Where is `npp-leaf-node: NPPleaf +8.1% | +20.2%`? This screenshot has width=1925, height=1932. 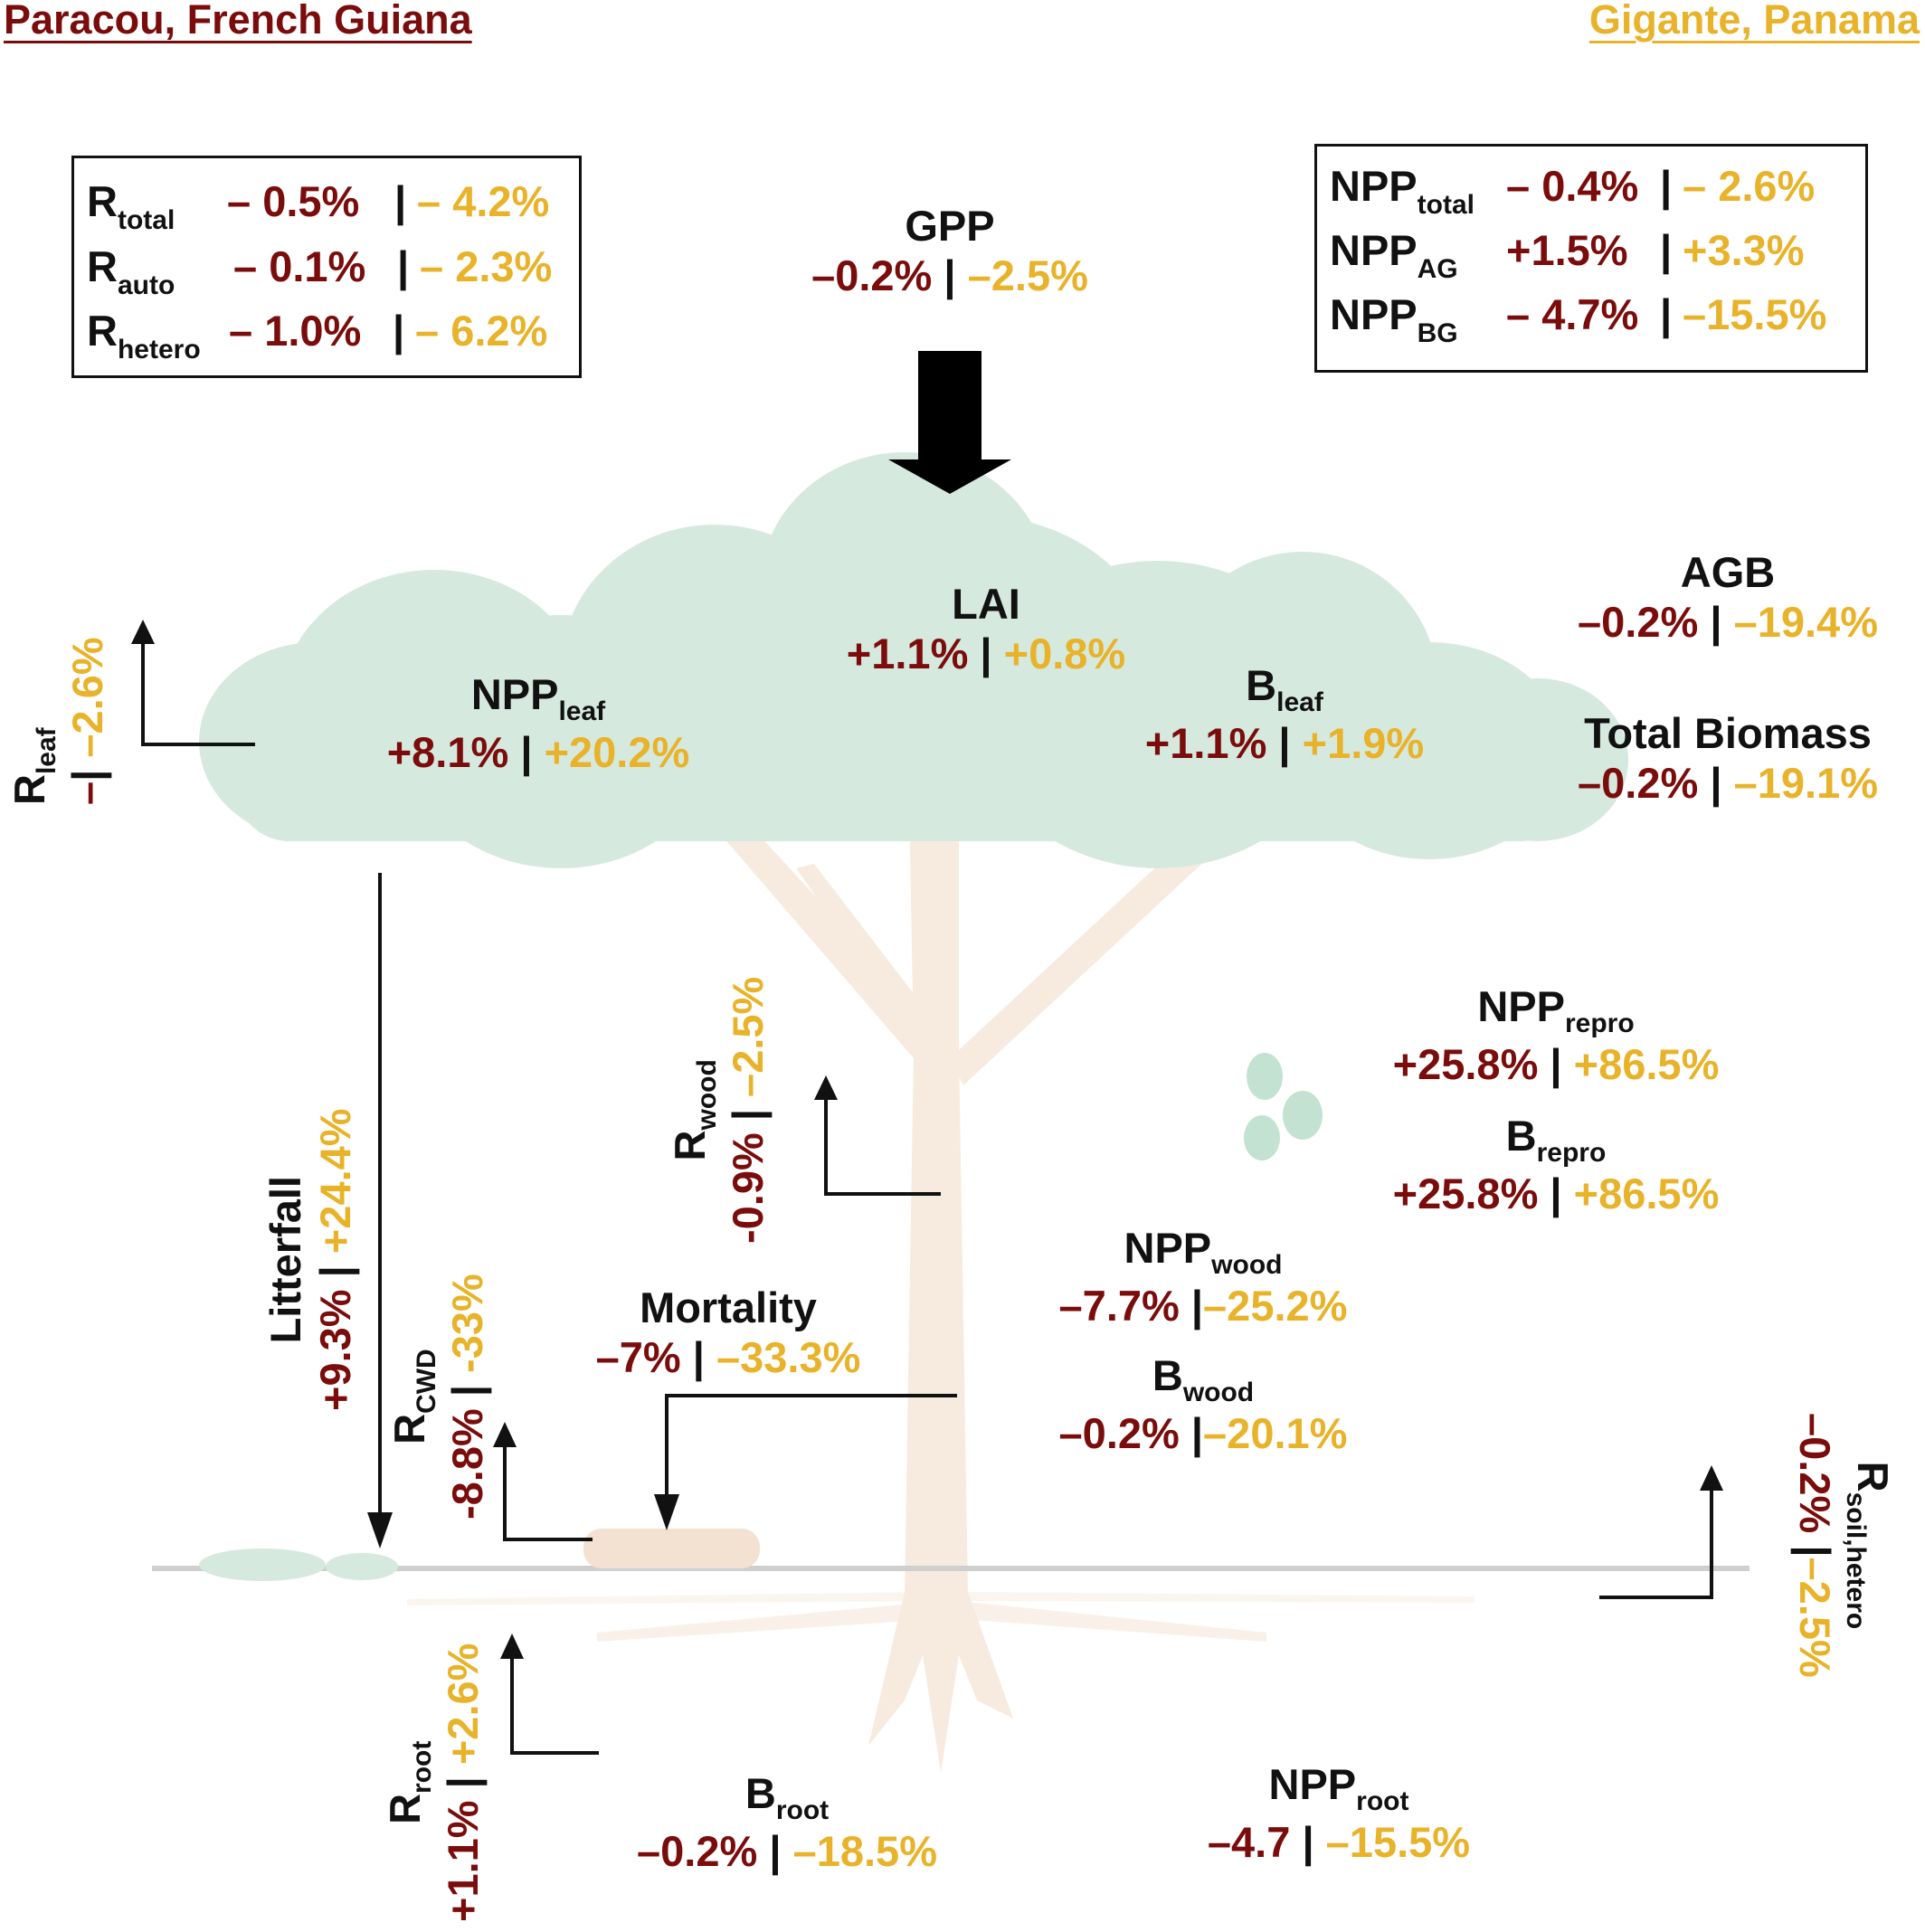
npp-leaf-node: NPPleaf +8.1% | +20.2% is located at coordinates (538, 723).